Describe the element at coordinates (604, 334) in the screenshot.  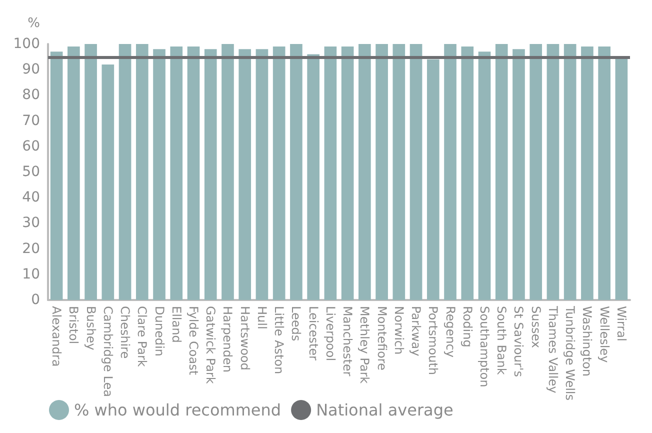
I see `x-tick-label: Wellesley` at that location.